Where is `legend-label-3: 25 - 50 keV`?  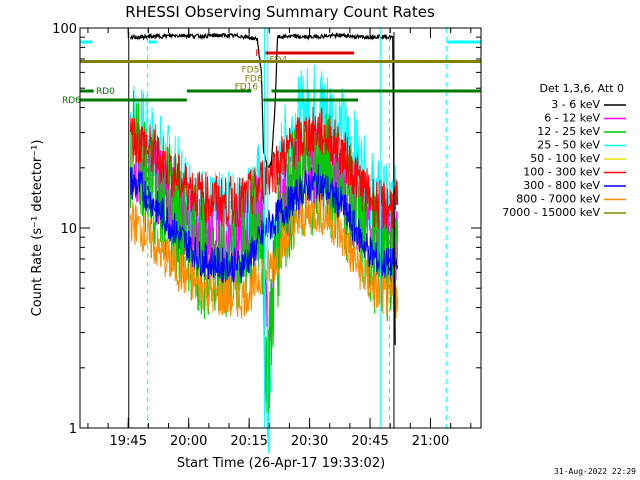 legend-label-3: 25 - 50 keV is located at coordinates (568, 145).